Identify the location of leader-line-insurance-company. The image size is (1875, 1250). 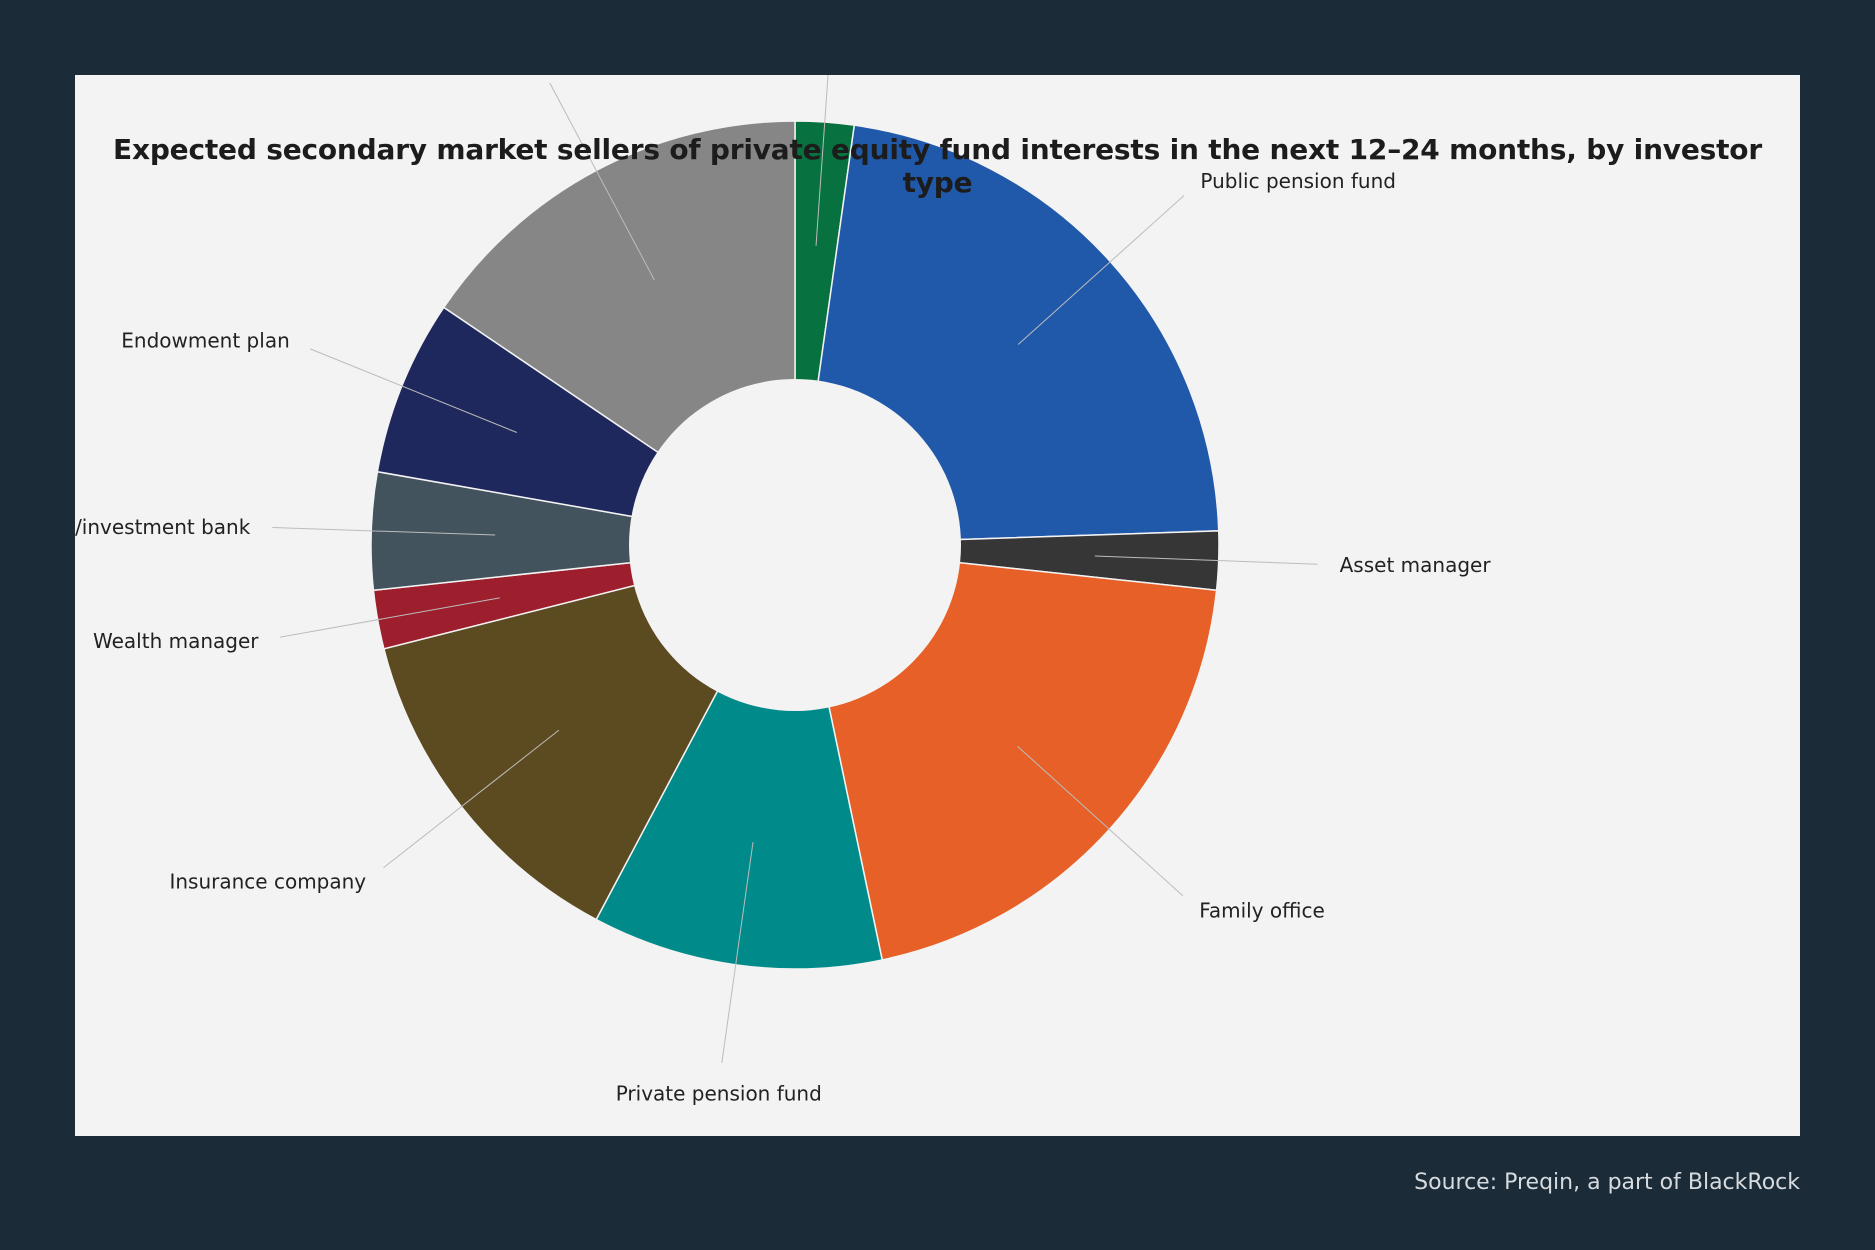
(471, 799).